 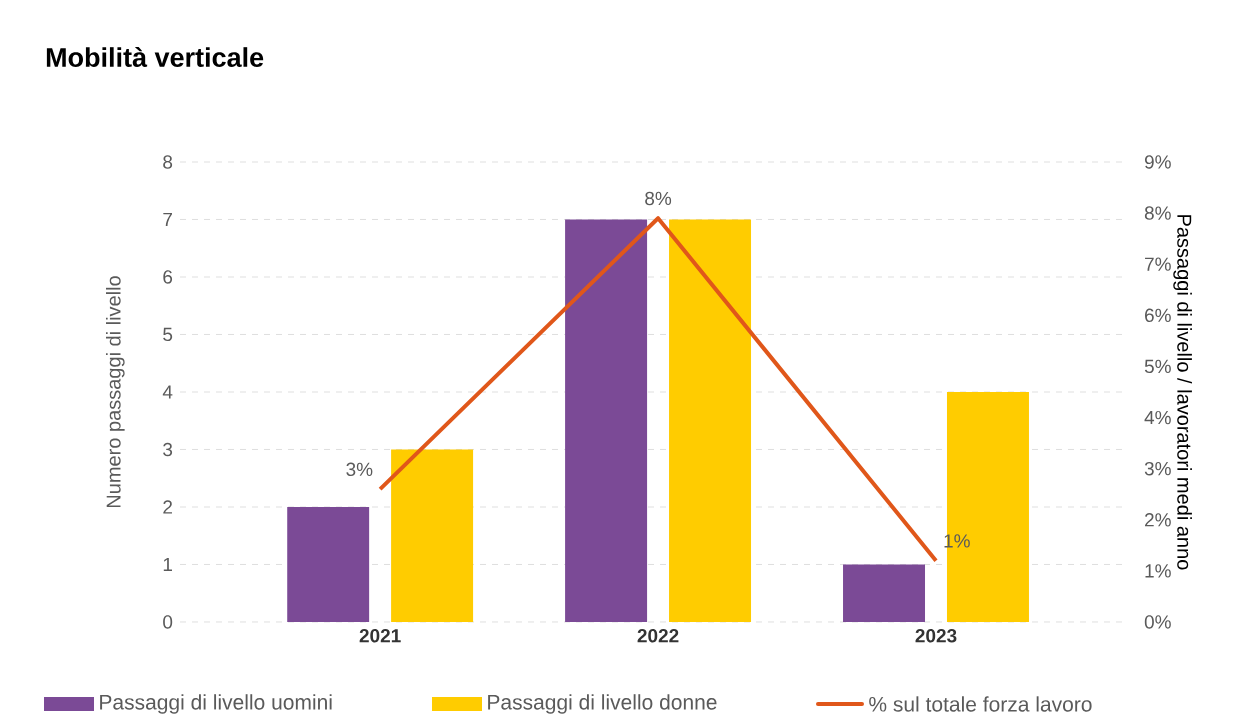 What do you see at coordinates (1158, 264) in the screenshot?
I see `y2-tick-label: 7%` at bounding box center [1158, 264].